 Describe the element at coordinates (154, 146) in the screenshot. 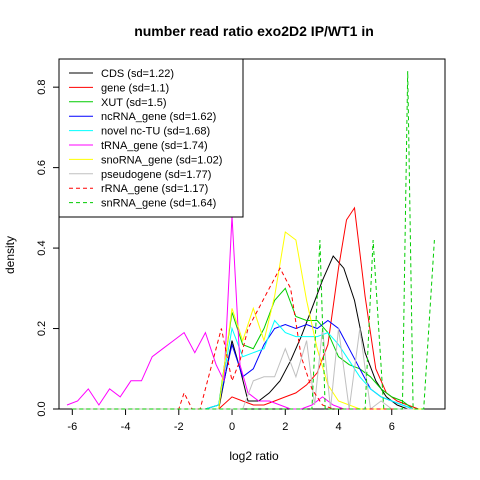

I see `legend-label: tRNA_gene (sd=1.74)` at that location.